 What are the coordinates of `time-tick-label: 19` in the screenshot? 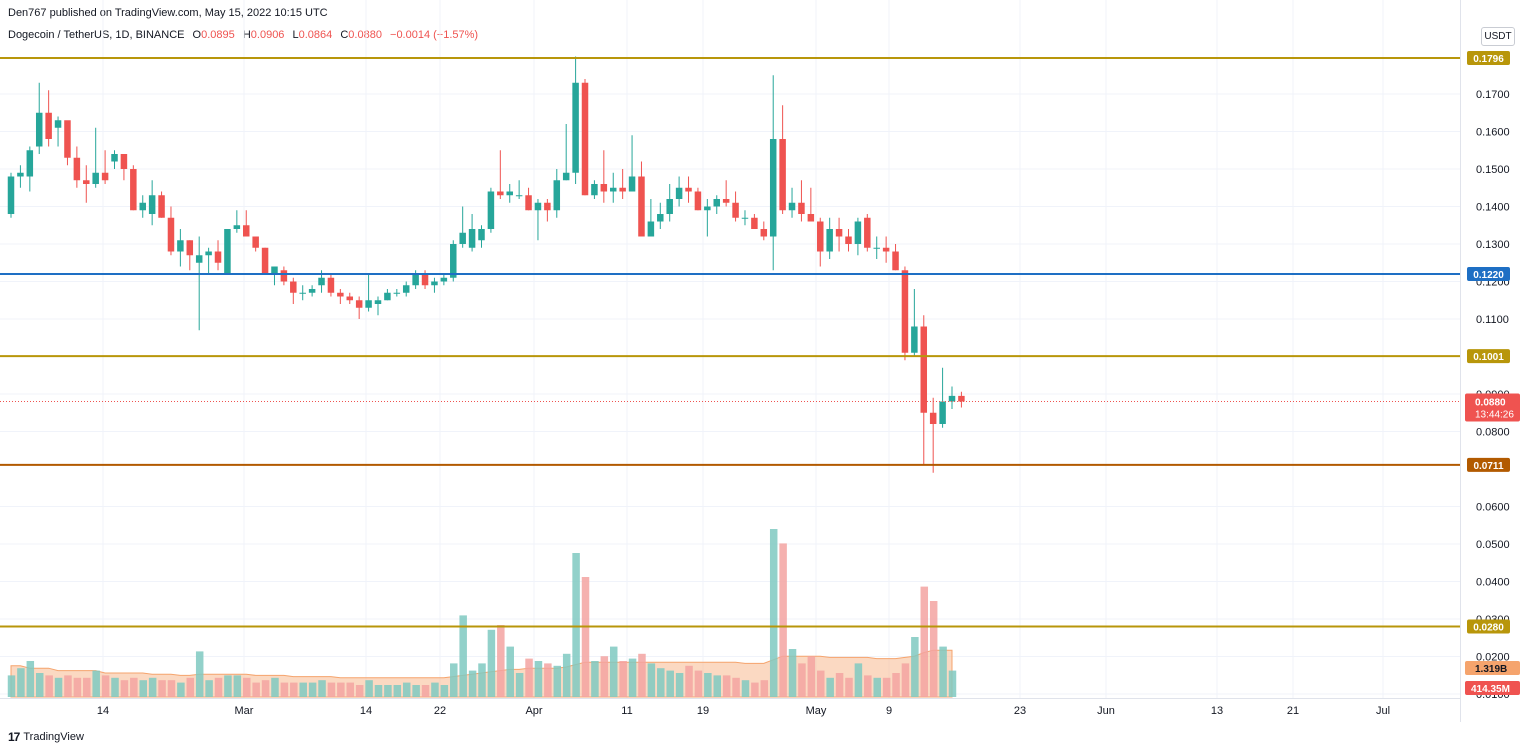 It's located at (703, 711).